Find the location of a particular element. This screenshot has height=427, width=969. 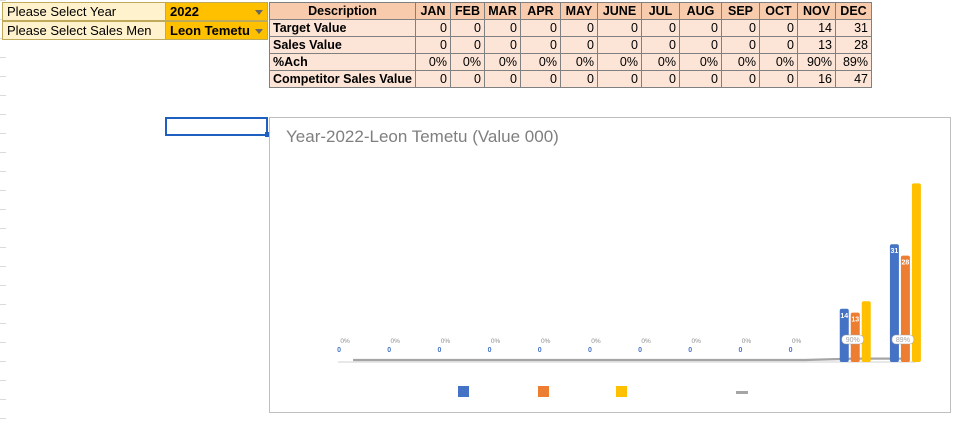

table-cell: 13 is located at coordinates (816, 45).